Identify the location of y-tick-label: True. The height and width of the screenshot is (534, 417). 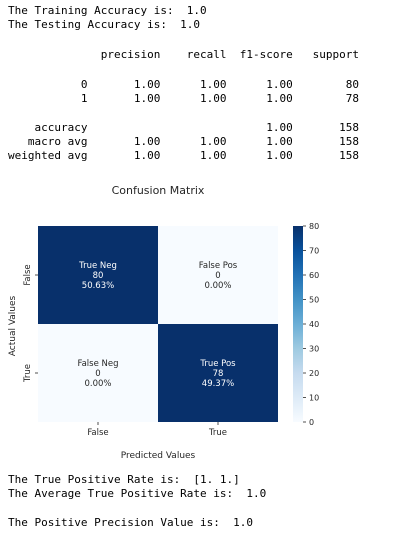
(28, 373).